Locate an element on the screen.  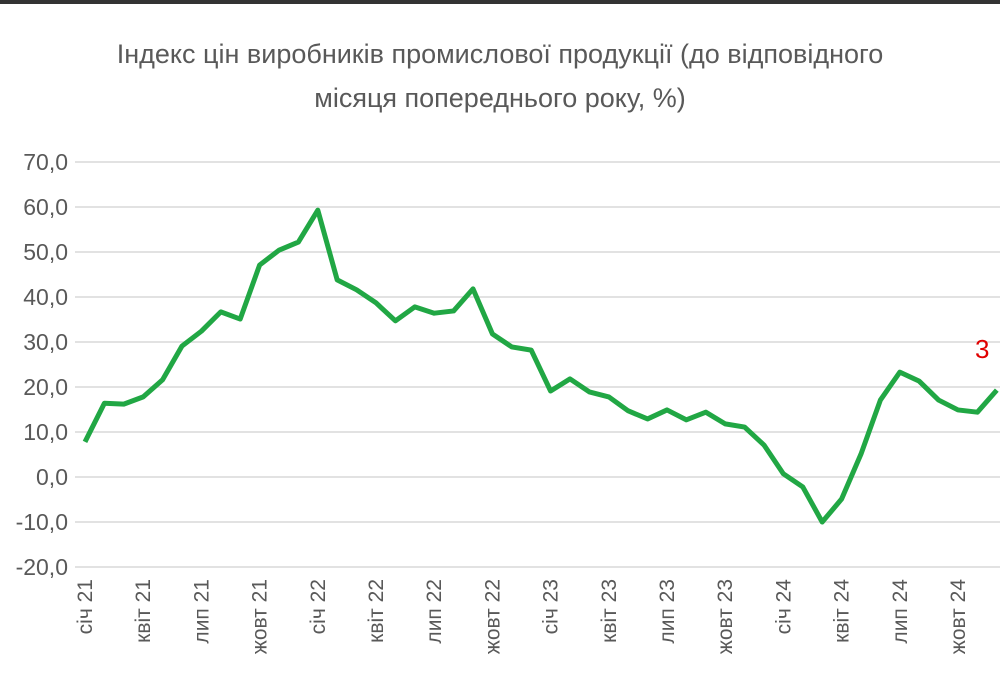
y-tick-label: 30,0 is located at coordinates (45, 342).